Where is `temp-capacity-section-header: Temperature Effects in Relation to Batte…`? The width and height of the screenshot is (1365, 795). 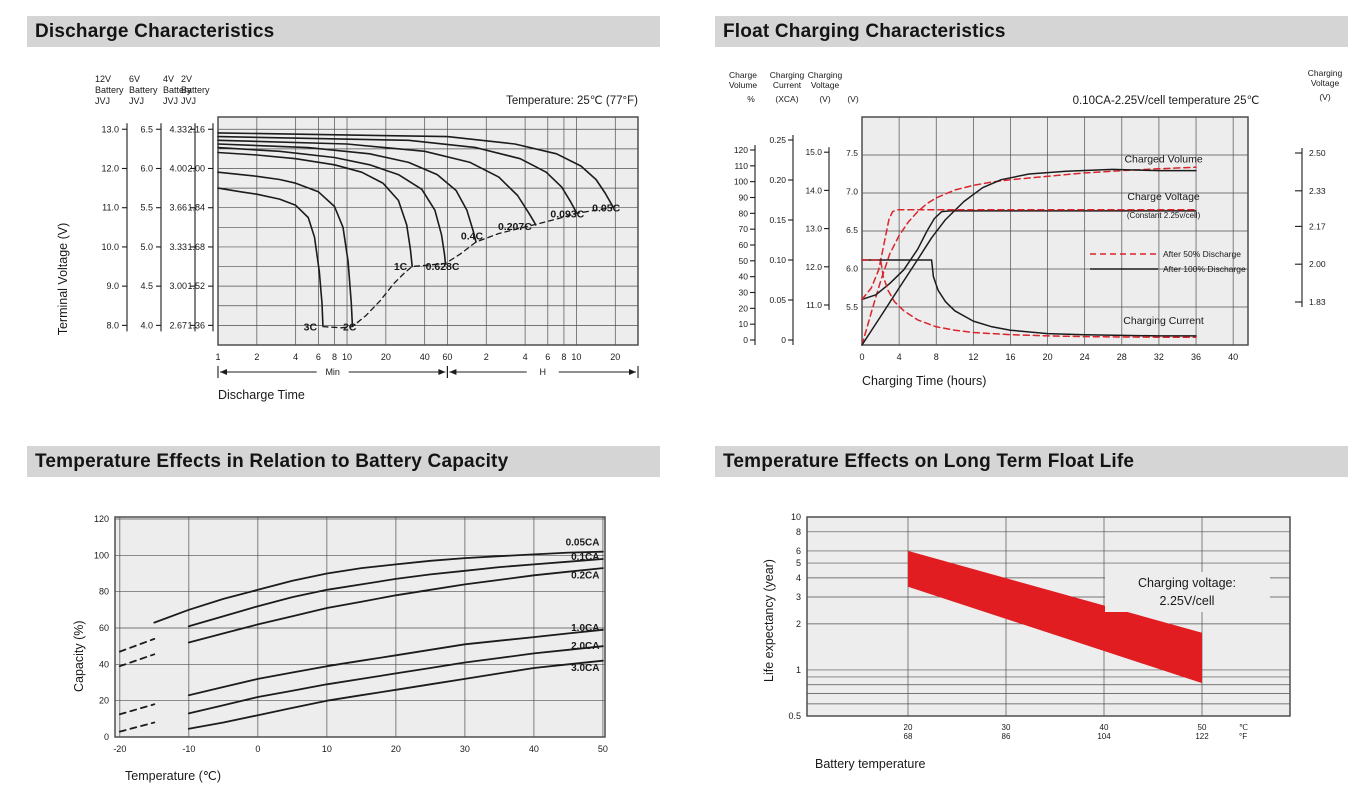
temp-capacity-section-header: Temperature Effects in Relation to Batte… is located at coordinates (343, 461).